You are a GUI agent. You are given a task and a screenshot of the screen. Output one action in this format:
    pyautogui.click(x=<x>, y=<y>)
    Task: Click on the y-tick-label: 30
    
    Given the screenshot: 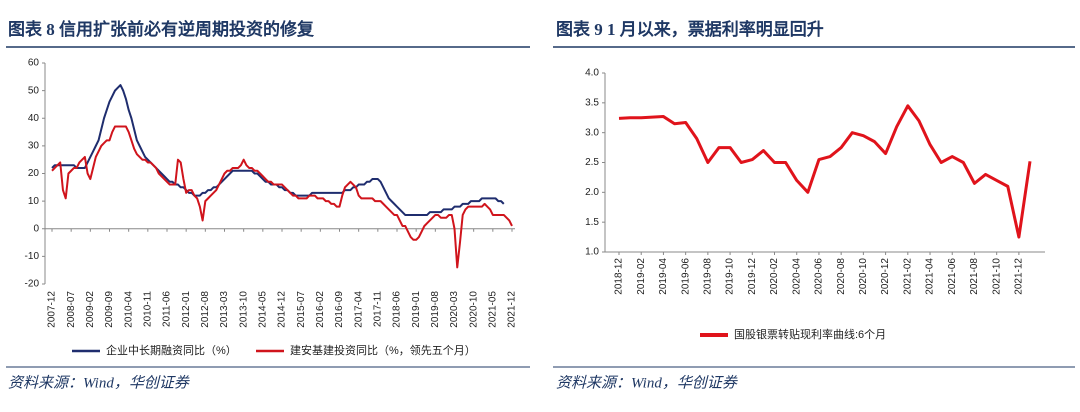 What is the action you would take?
    pyautogui.click(x=34, y=146)
    